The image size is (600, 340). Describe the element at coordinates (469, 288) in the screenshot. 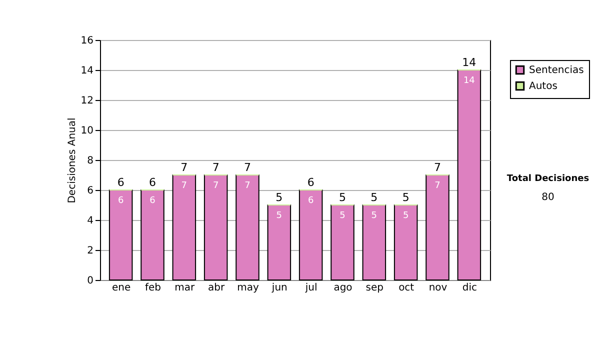

I see `x-tick-label: dic` at that location.